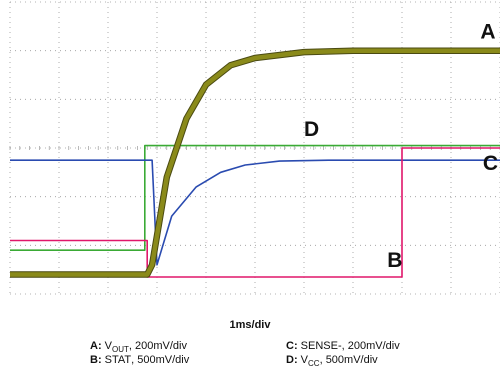  What do you see at coordinates (311, 129) in the screenshot?
I see `trace-label-d: D` at bounding box center [311, 129].